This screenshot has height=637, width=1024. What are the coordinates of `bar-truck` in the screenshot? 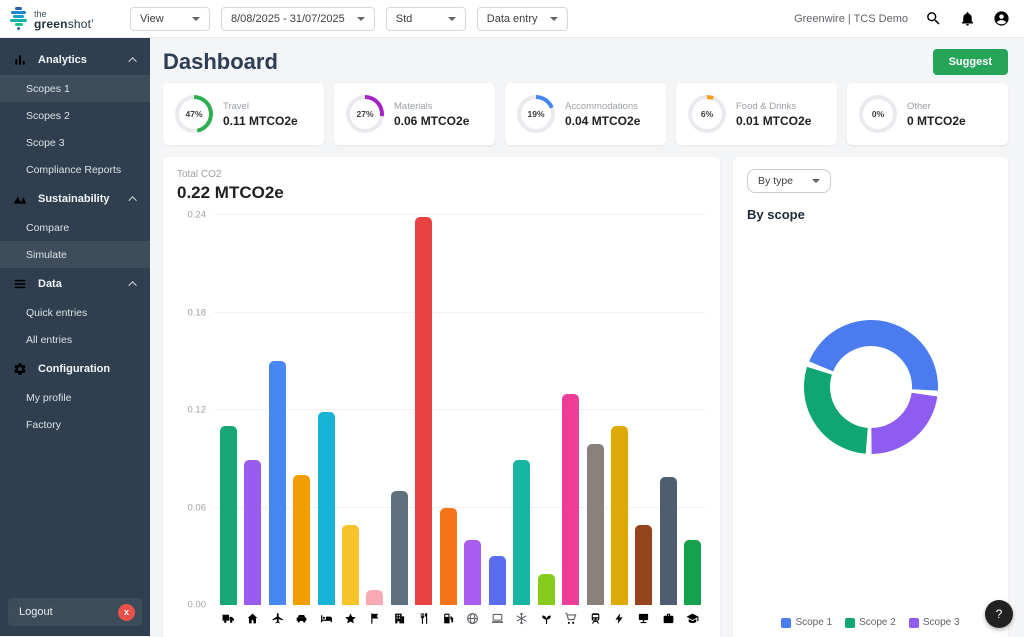 It's located at (228, 515).